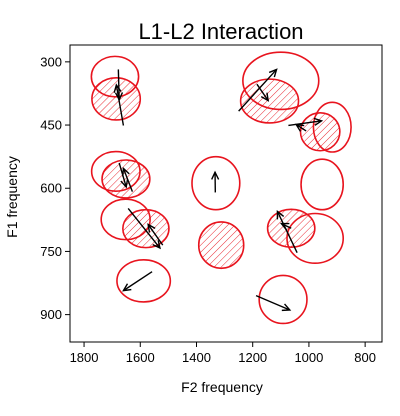 The width and height of the screenshot is (400, 416). Describe the element at coordinates (222, 387) in the screenshot. I see `x-axis-label: F2 frequency` at that location.